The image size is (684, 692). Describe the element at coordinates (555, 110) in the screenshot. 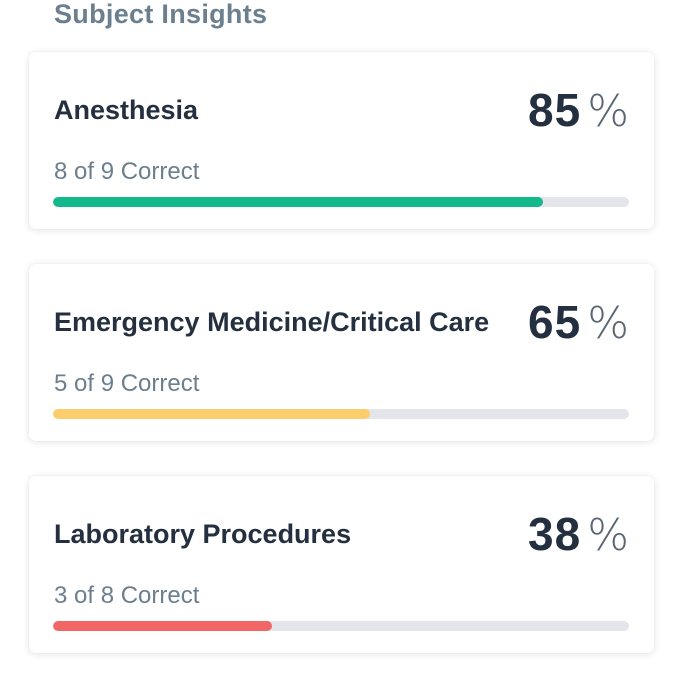

I see `score-value: 85` at that location.